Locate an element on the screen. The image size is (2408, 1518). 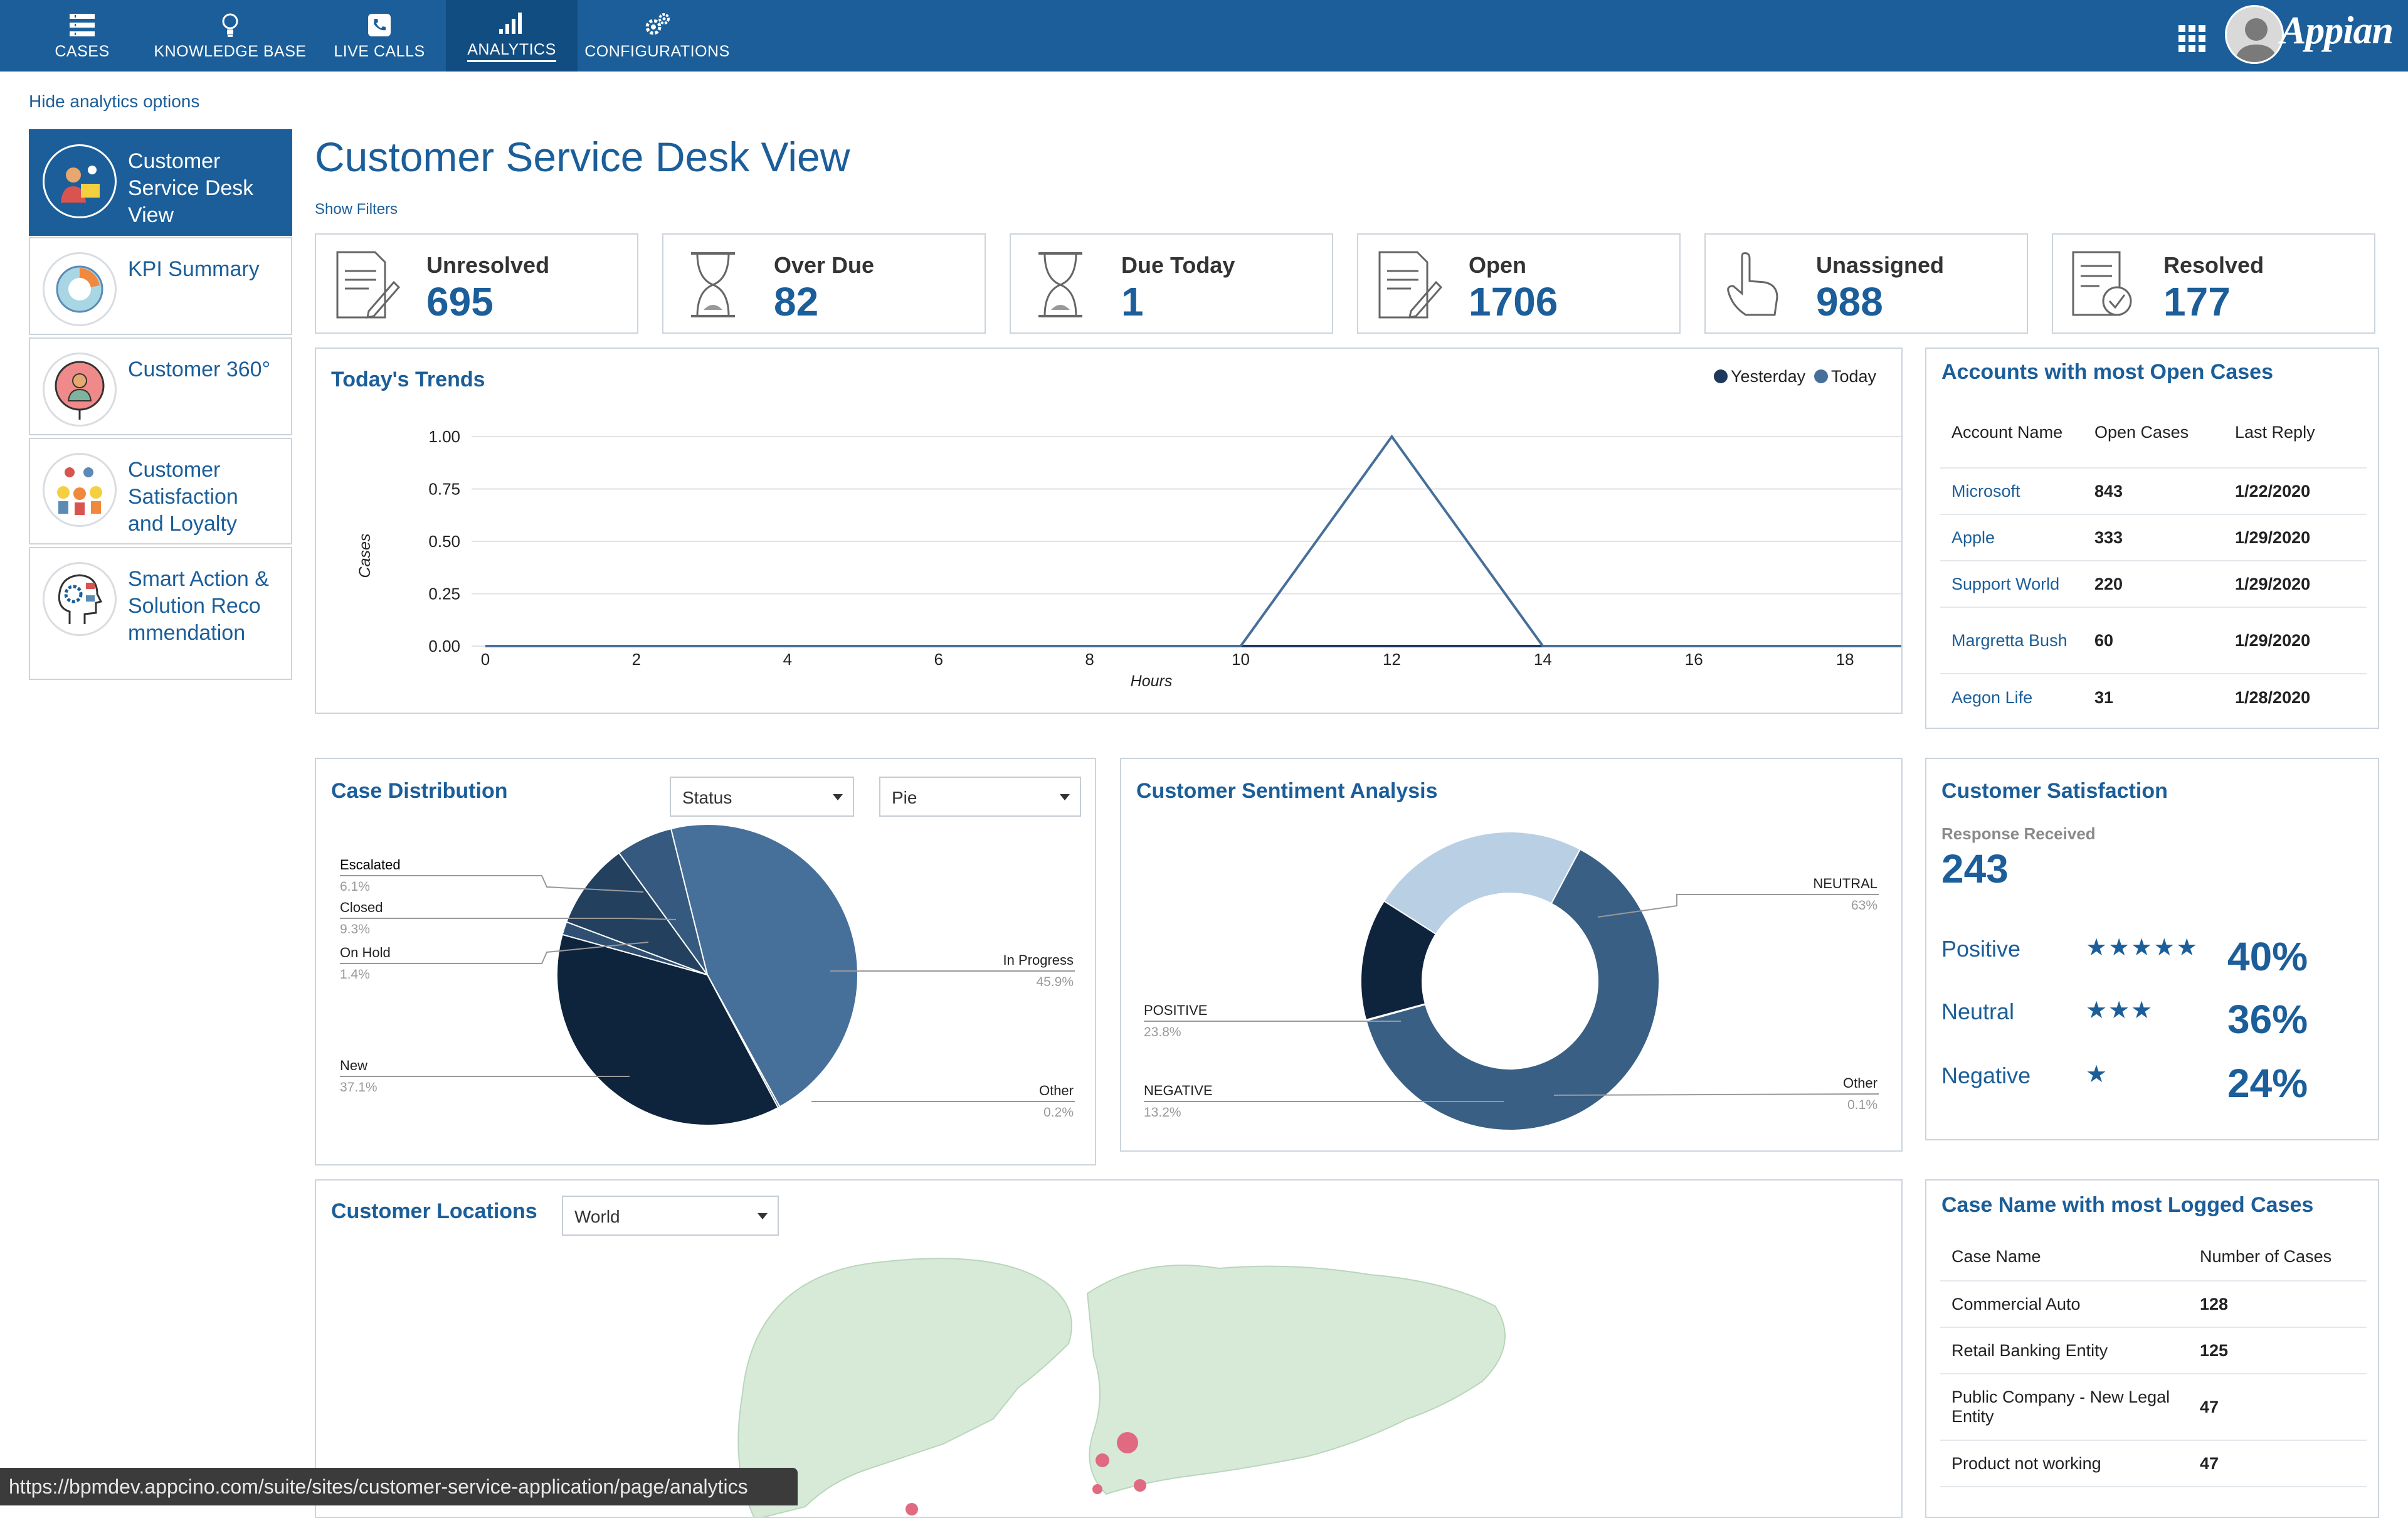
column-header: Number of Cases is located at coordinates (2278, 1257).